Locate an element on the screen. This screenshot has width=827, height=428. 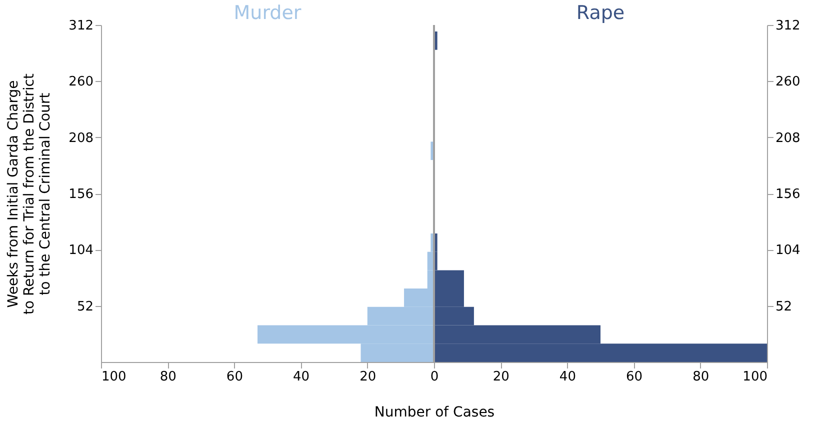
y-tick-label: 208 is located at coordinates (81, 138).